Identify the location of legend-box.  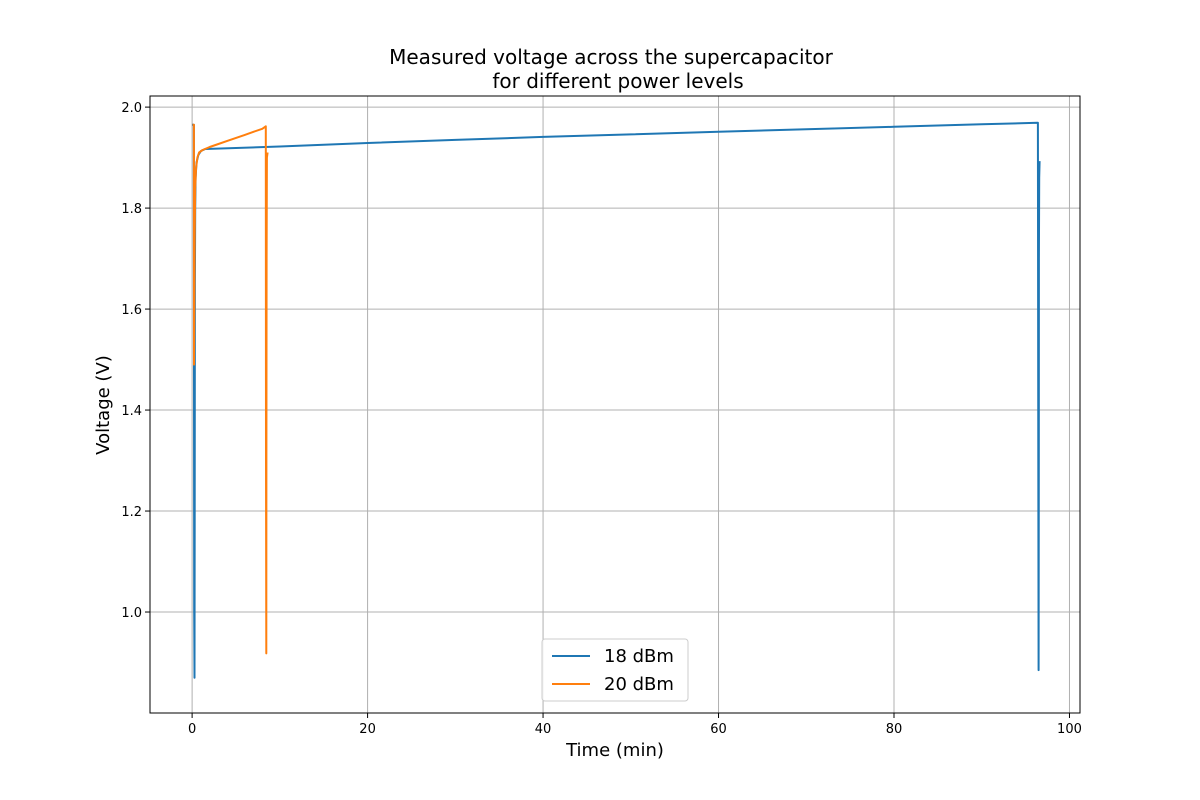
(615, 670).